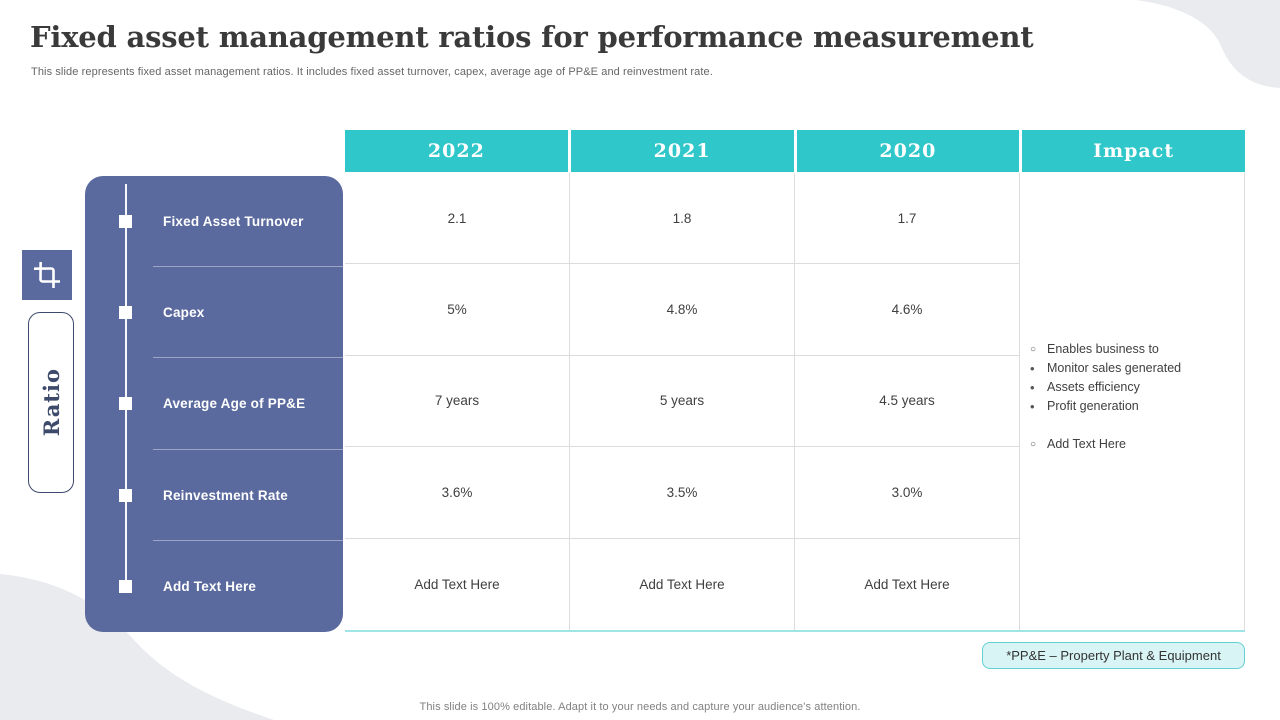 The image size is (1280, 720). Describe the element at coordinates (907, 310) in the screenshot. I see `table-cell: 4.6%` at that location.